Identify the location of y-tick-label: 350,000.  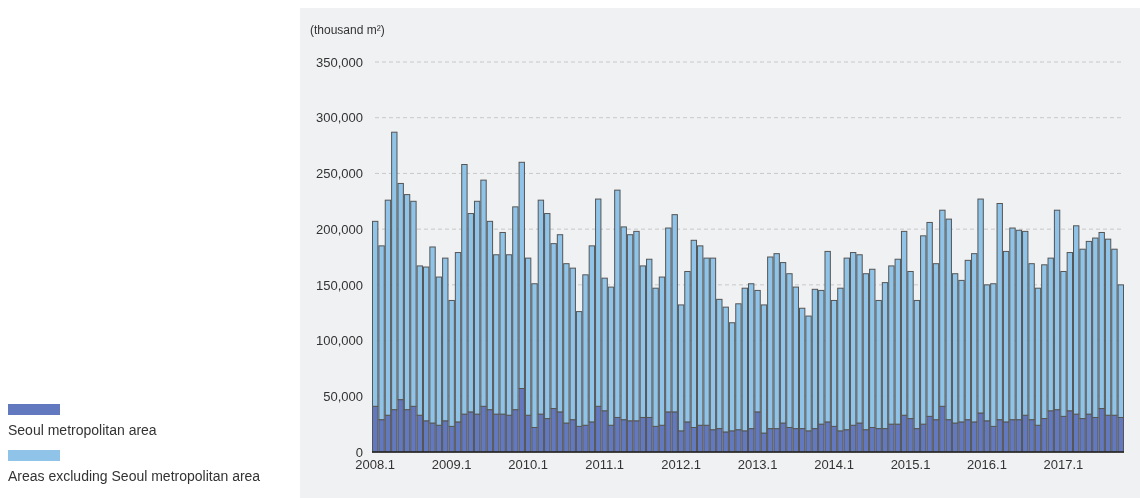
(339, 62).